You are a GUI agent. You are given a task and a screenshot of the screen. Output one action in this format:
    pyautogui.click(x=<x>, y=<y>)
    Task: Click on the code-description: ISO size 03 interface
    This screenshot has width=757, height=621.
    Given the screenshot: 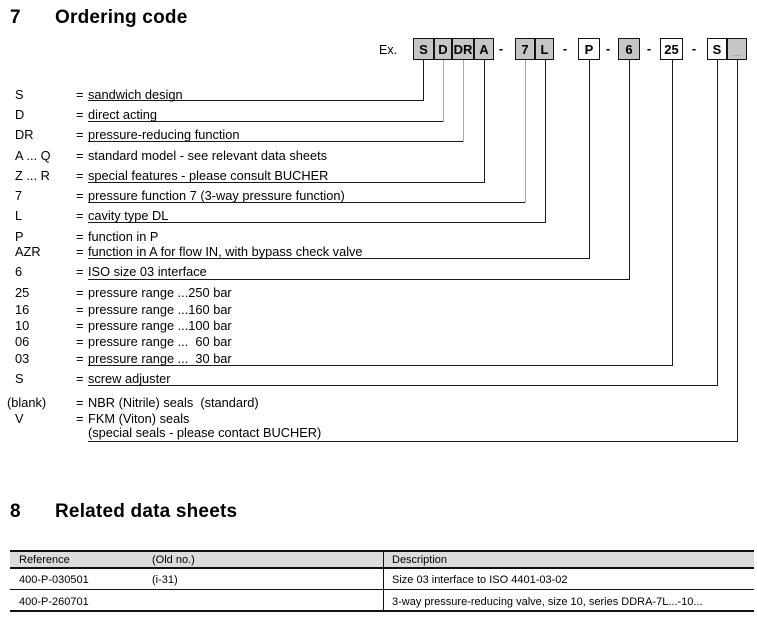 What is the action you would take?
    pyautogui.click(x=147, y=271)
    